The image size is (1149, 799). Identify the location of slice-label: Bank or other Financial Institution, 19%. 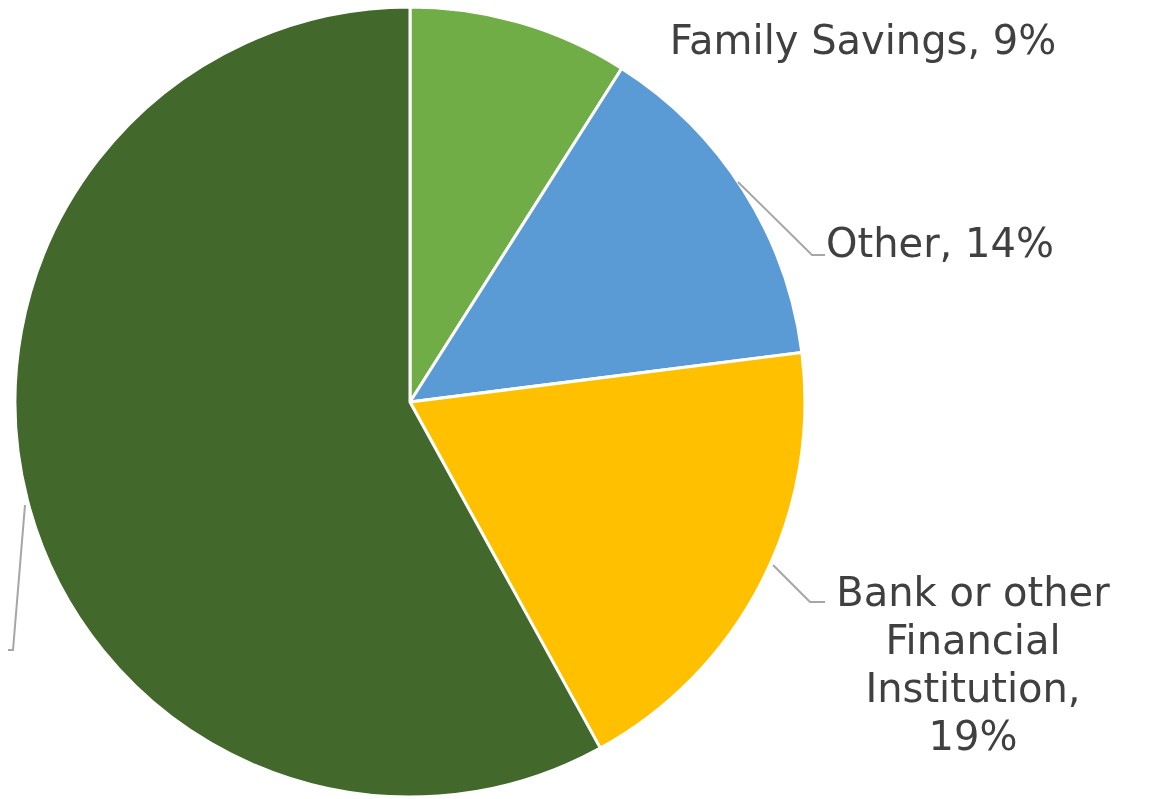
(973, 664).